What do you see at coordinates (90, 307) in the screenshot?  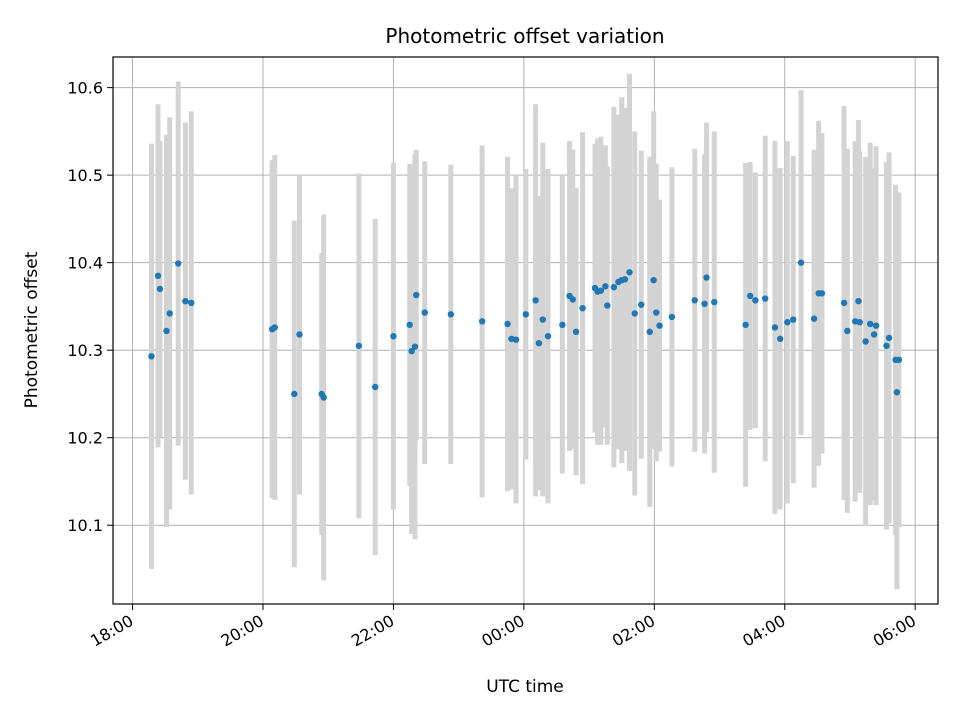 I see `y-axis: 10.1 10.2 10.3 10.4 10.5 10.6` at bounding box center [90, 307].